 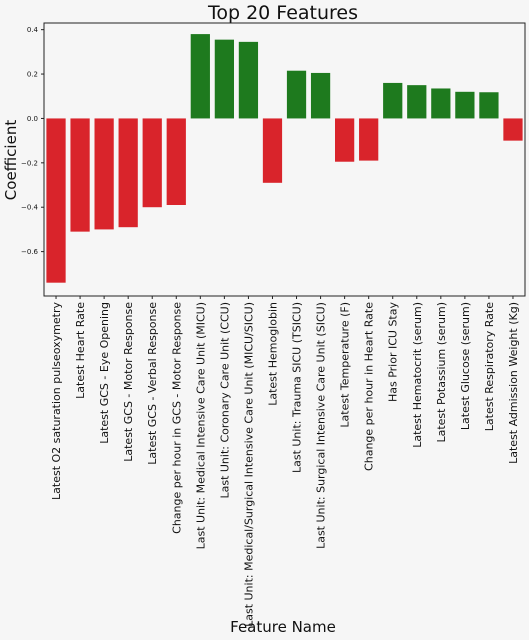 I want to click on y-tick-label: −0.2, so click(x=29, y=163).